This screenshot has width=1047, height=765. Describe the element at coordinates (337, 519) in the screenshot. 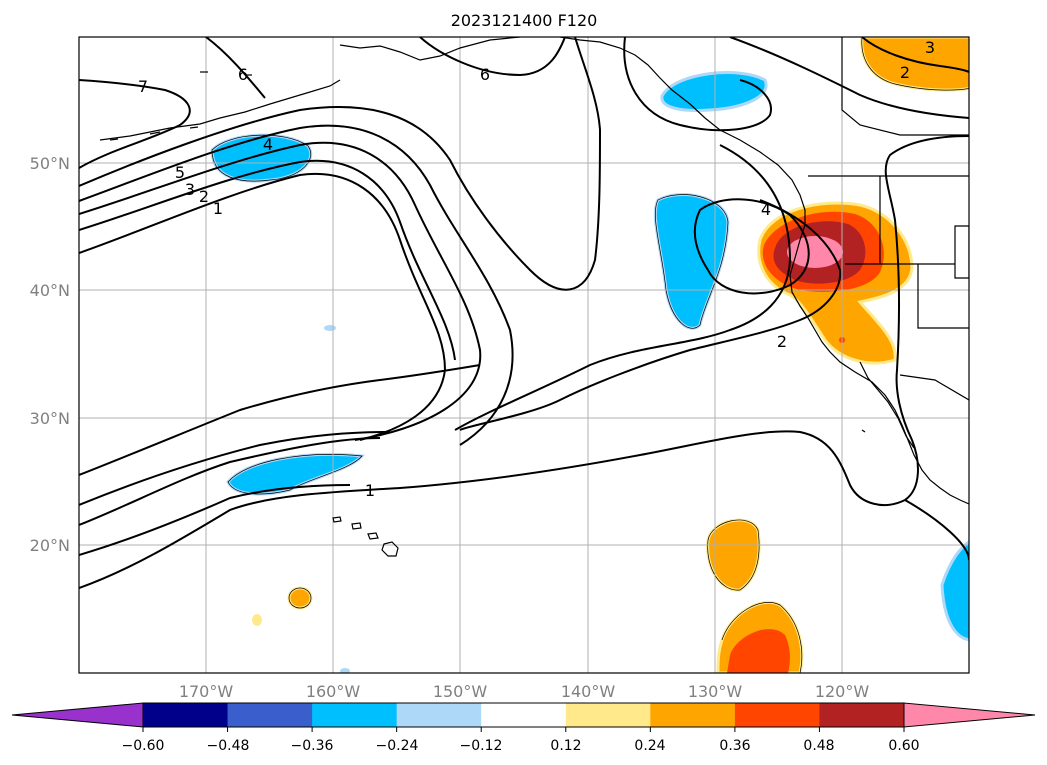

I see `hawaii-kauai` at that location.